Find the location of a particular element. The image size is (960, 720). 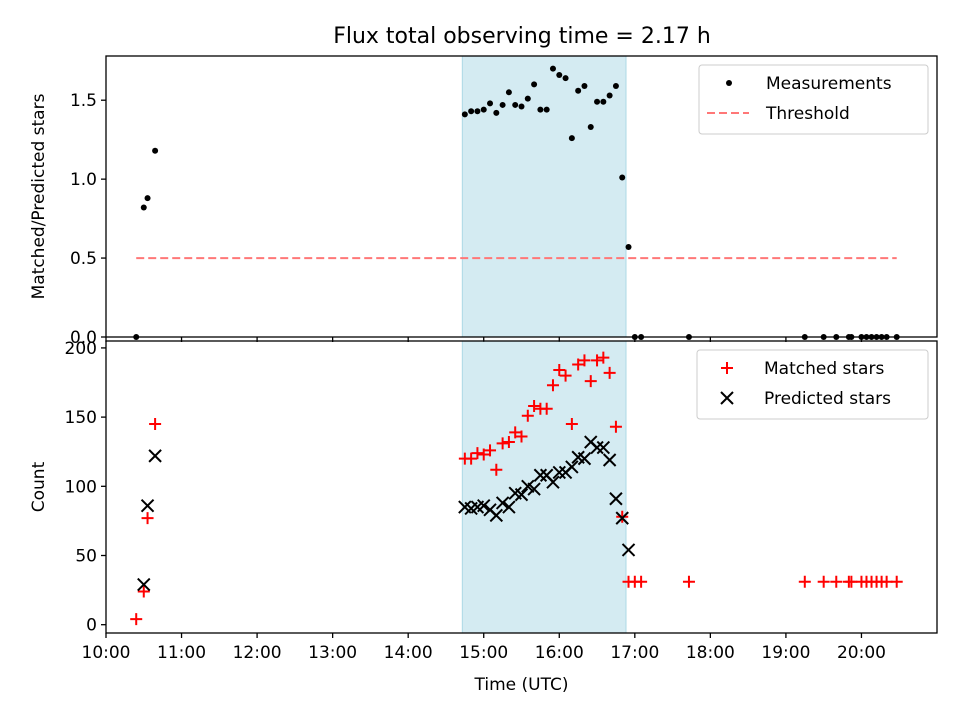

legend: Measurements Threshold is located at coordinates (813, 99).